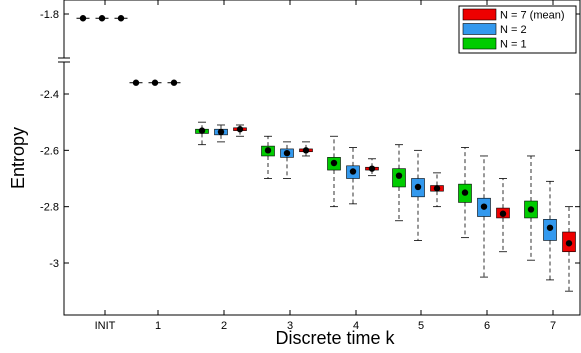  I want to click on x-tick-label: 2, so click(224, 326).